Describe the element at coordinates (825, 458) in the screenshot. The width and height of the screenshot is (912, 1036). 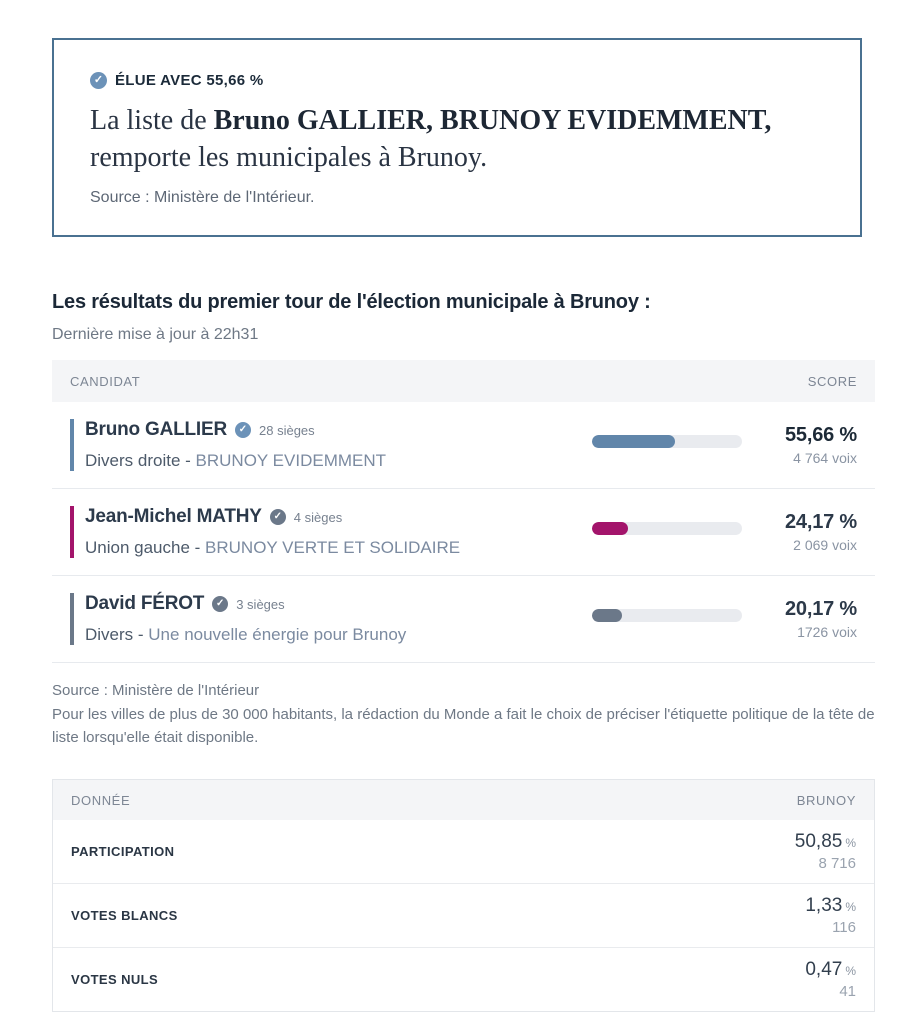
I see `votes-count: 4 764 voix` at that location.